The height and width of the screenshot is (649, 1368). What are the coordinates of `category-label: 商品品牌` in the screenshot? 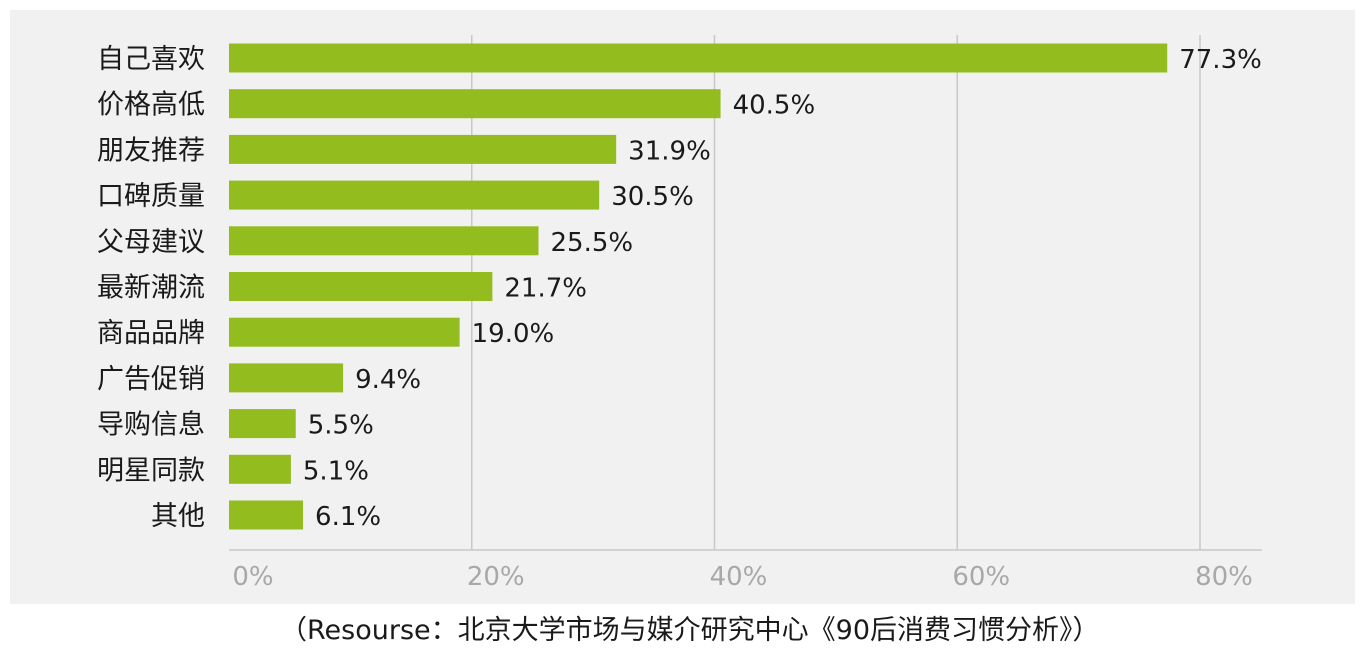 It's located at (151, 333).